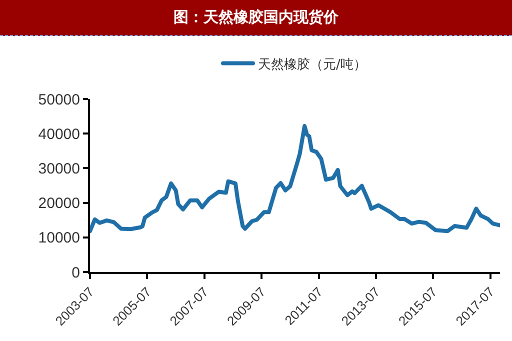 The height and width of the screenshot is (341, 512). I want to click on y-tick-label: 10000, so click(59, 238).